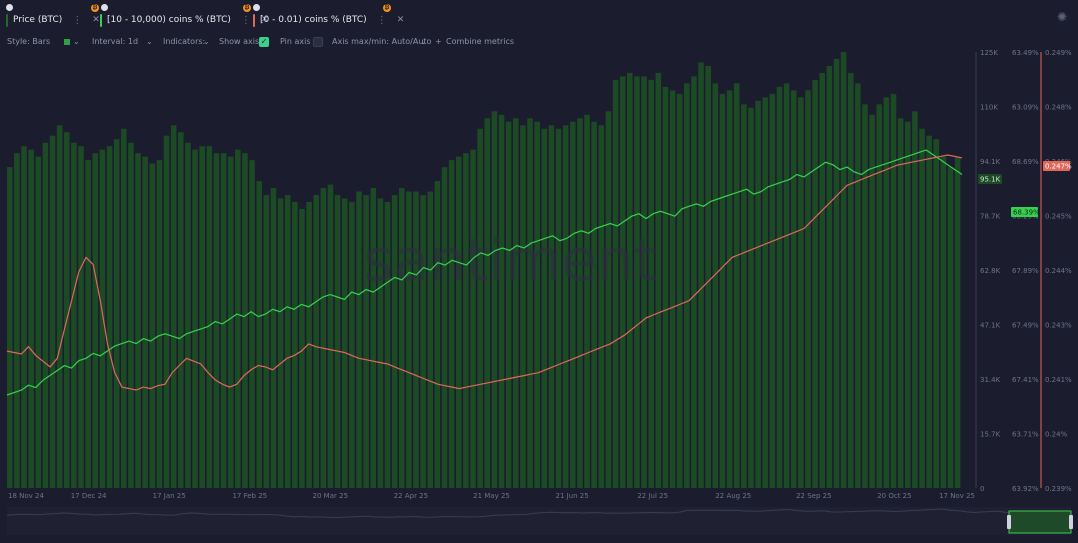 This screenshot has width=1078, height=543. Describe the element at coordinates (313, 20) in the screenshot. I see `tab-coins-0-001-label: [0 - 0.01) coins % (BTC)` at that location.